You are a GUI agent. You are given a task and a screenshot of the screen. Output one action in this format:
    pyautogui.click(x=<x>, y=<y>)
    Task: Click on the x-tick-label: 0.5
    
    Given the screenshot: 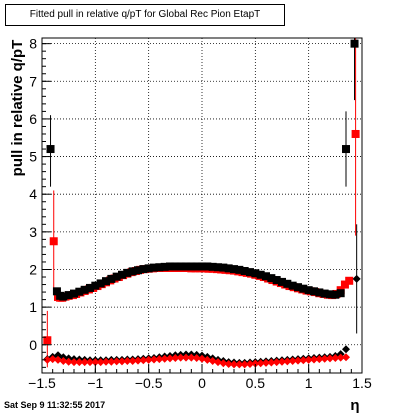 What is the action you would take?
    pyautogui.click(x=256, y=383)
    